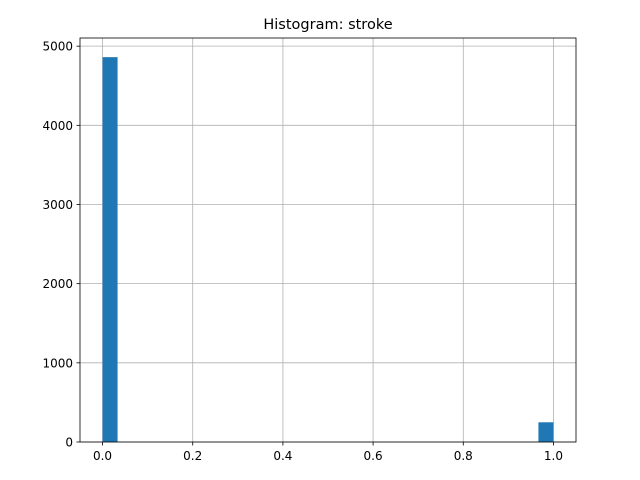 The image size is (640, 480). What do you see at coordinates (192, 456) in the screenshot?
I see `x-tick-label: 0.2` at bounding box center [192, 456].